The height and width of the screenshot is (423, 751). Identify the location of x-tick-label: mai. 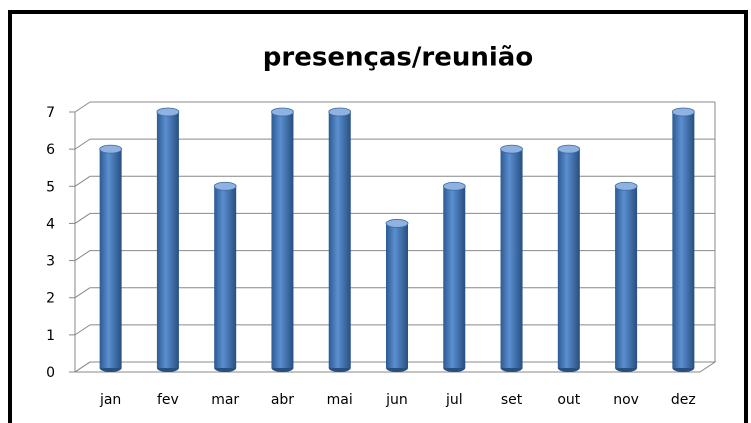
(340, 400).